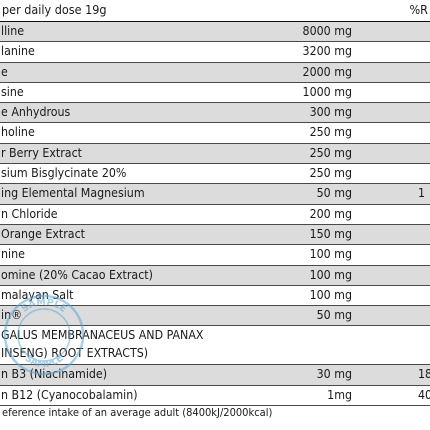 The height and width of the screenshot is (430, 430). I want to click on table-row: e Anhydrous 300 mg, so click(215, 113).